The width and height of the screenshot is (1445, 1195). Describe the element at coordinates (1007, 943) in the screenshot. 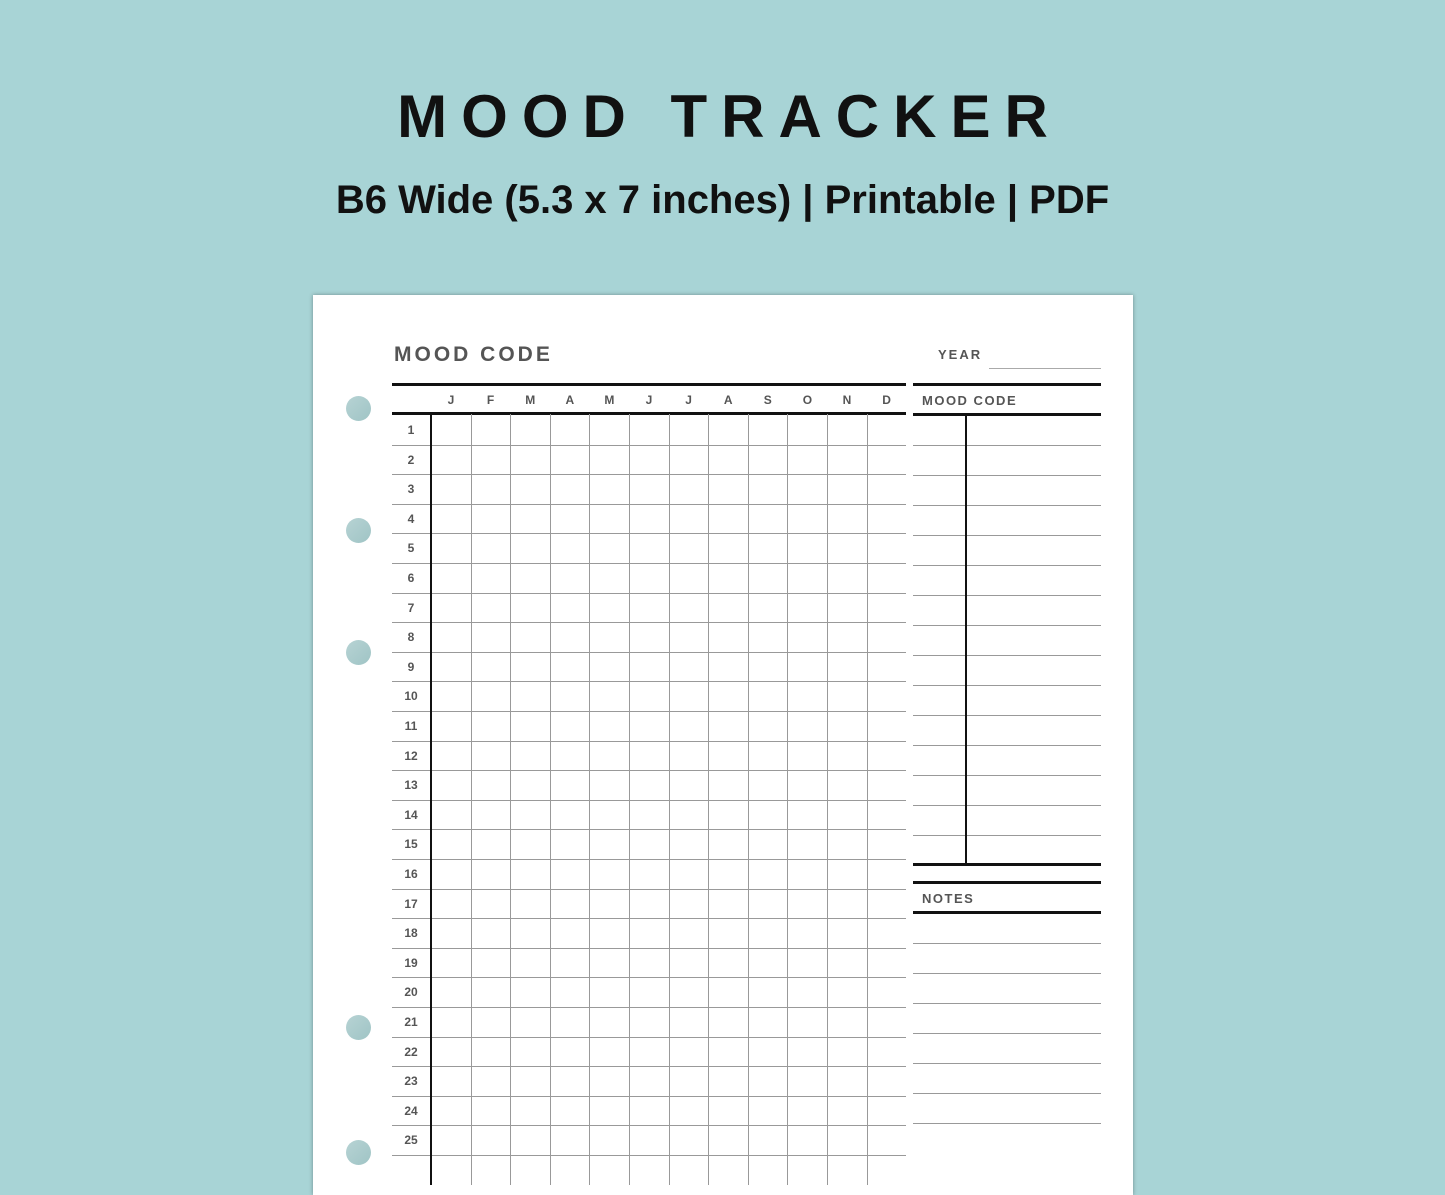

I see `notes-line` at that location.